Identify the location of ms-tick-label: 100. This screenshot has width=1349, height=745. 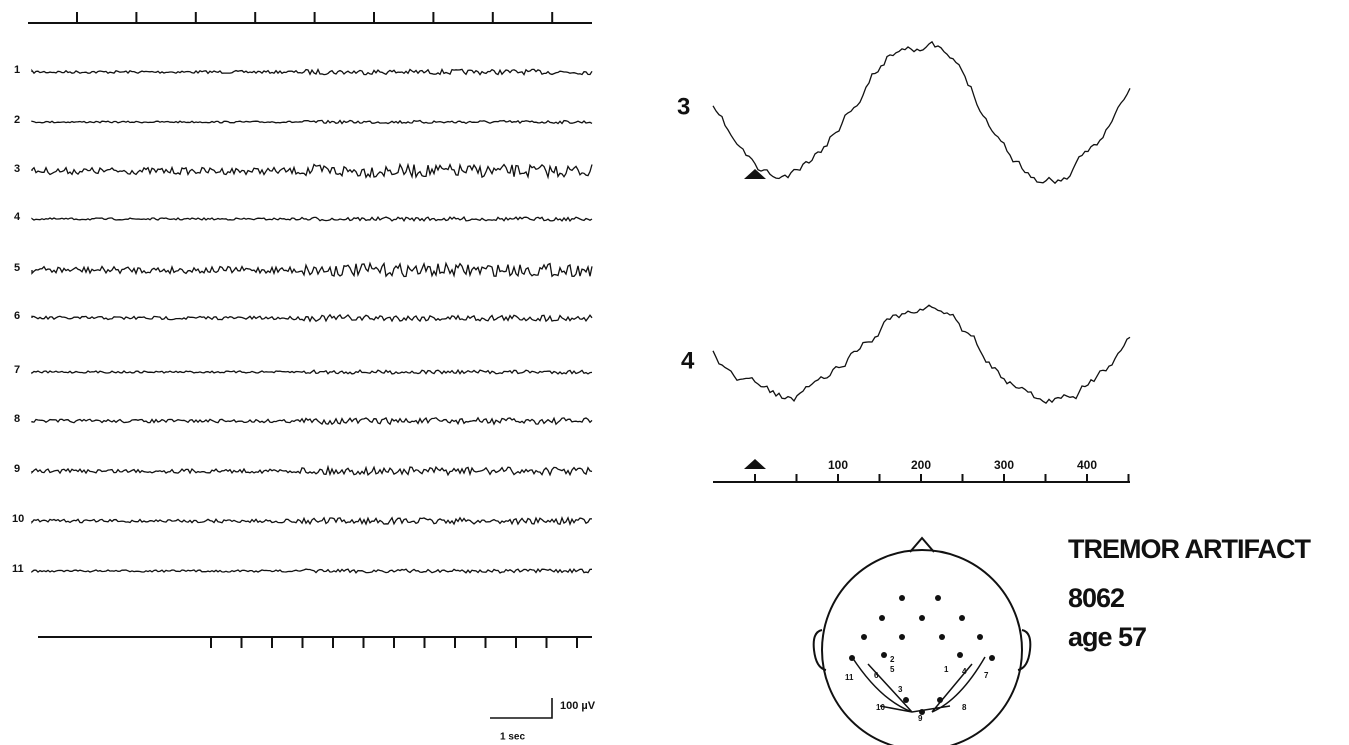
(838, 465).